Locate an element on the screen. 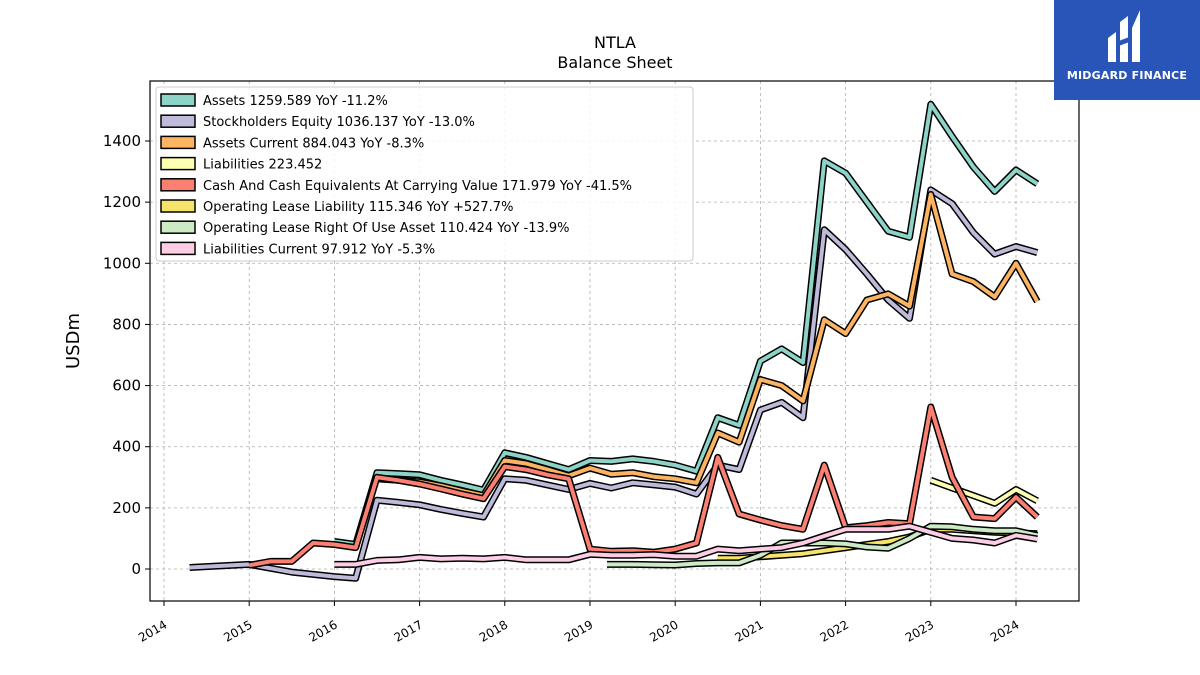 This screenshot has width=1200, height=675. chart-subtitle: Balance Sheet is located at coordinates (614, 62).